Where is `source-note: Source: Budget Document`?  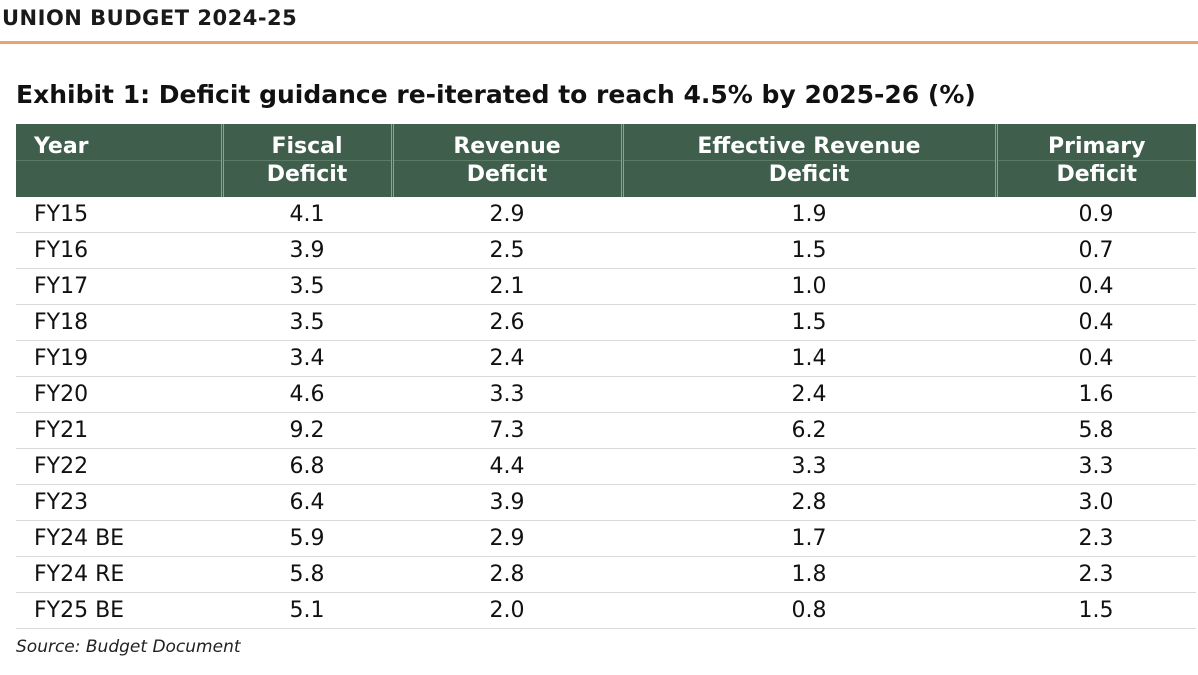 source-note: Source: Budget Document is located at coordinates (128, 647).